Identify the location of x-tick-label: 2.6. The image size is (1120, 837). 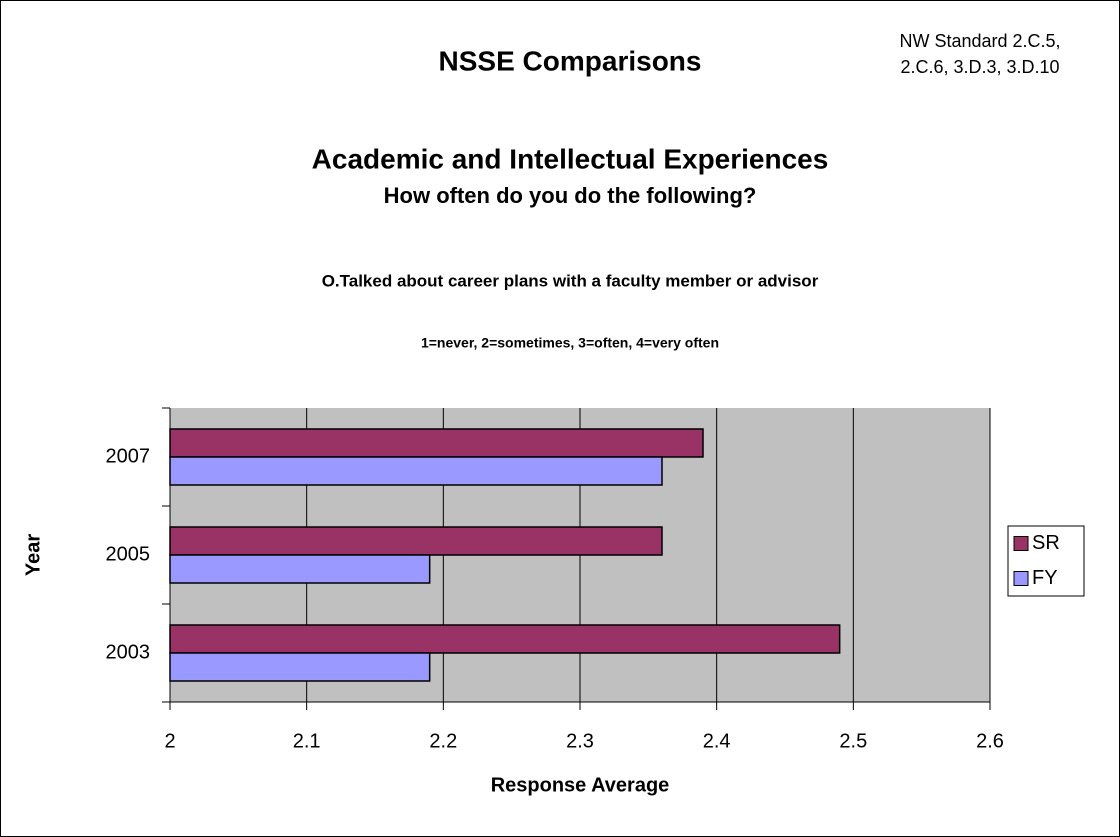
(990, 741).